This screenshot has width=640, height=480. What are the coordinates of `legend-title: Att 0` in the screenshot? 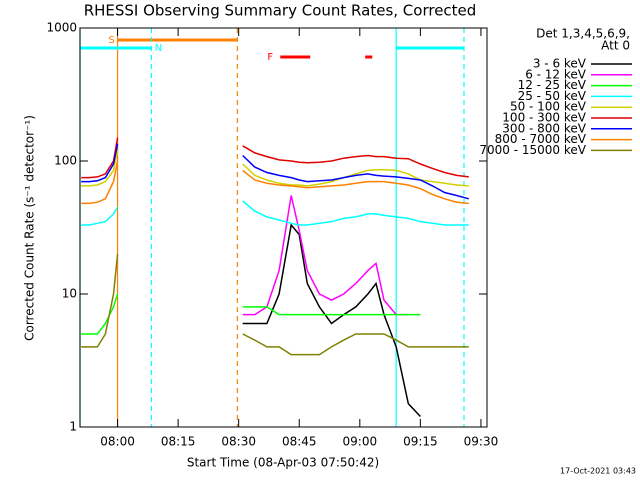 It's located at (615, 46).